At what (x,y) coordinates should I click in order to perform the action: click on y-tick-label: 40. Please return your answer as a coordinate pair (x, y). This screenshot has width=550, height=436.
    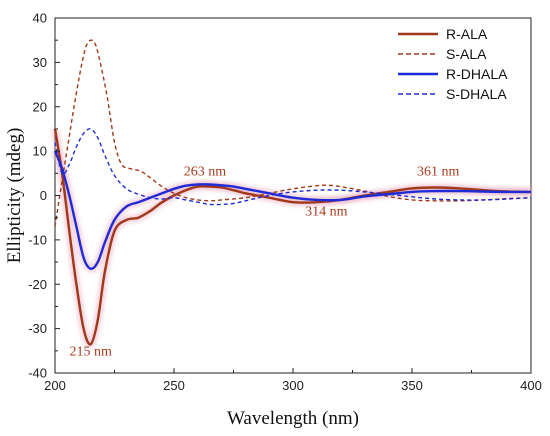
    Looking at the image, I should click on (40, 18).